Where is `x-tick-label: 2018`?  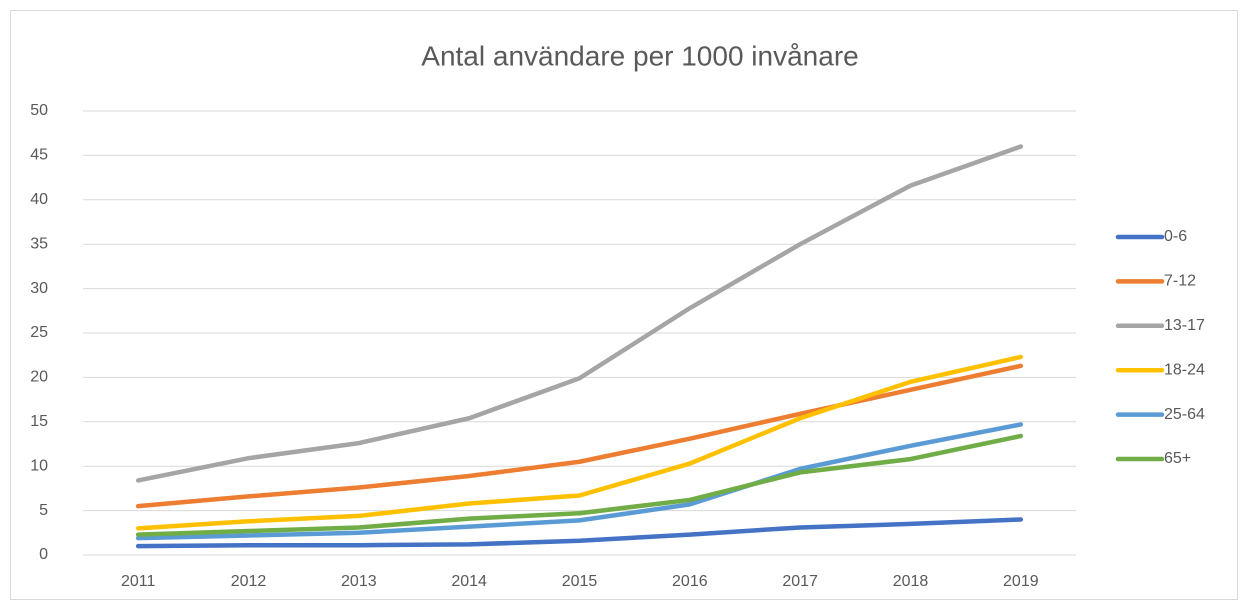 x-tick-label: 2018 is located at coordinates (911, 581).